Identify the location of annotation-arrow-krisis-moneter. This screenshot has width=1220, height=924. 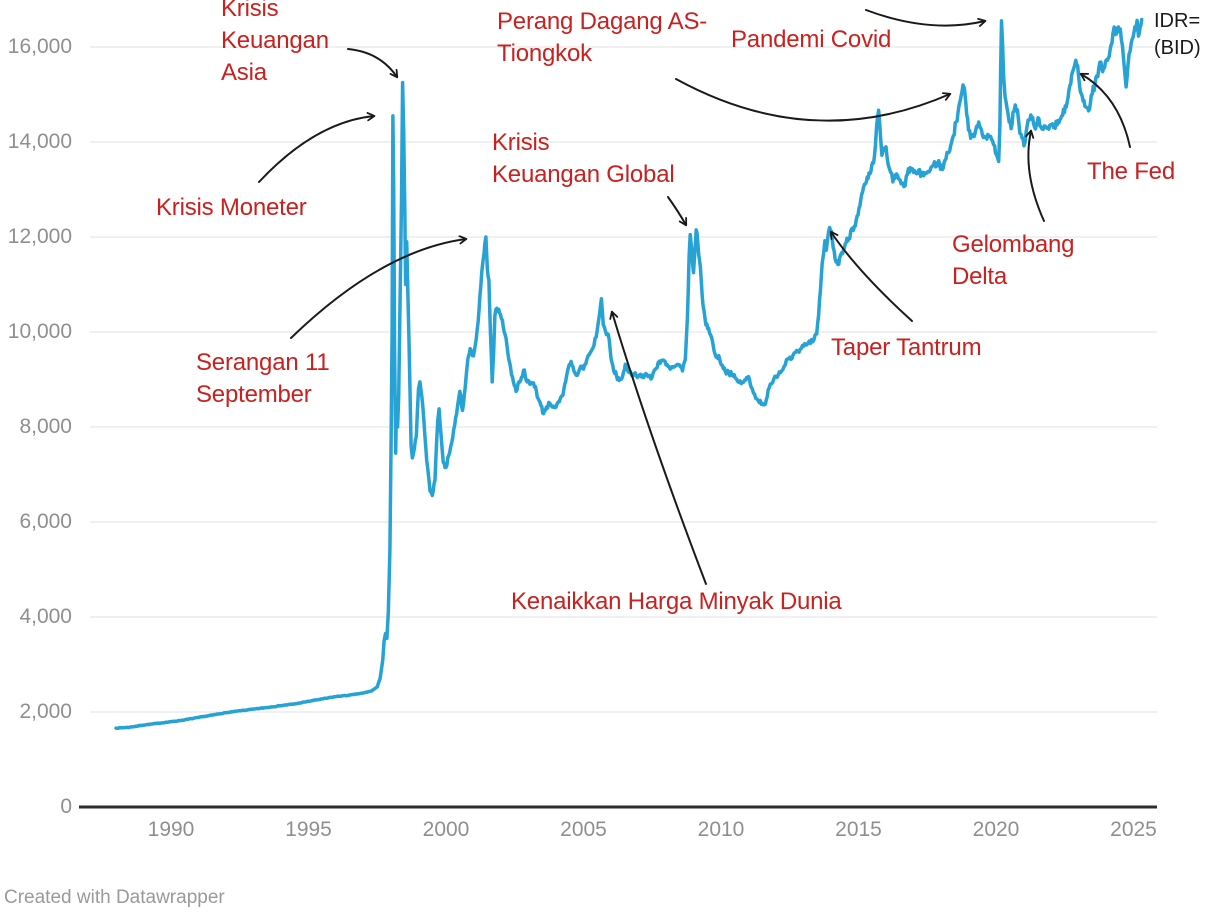
(316, 149).